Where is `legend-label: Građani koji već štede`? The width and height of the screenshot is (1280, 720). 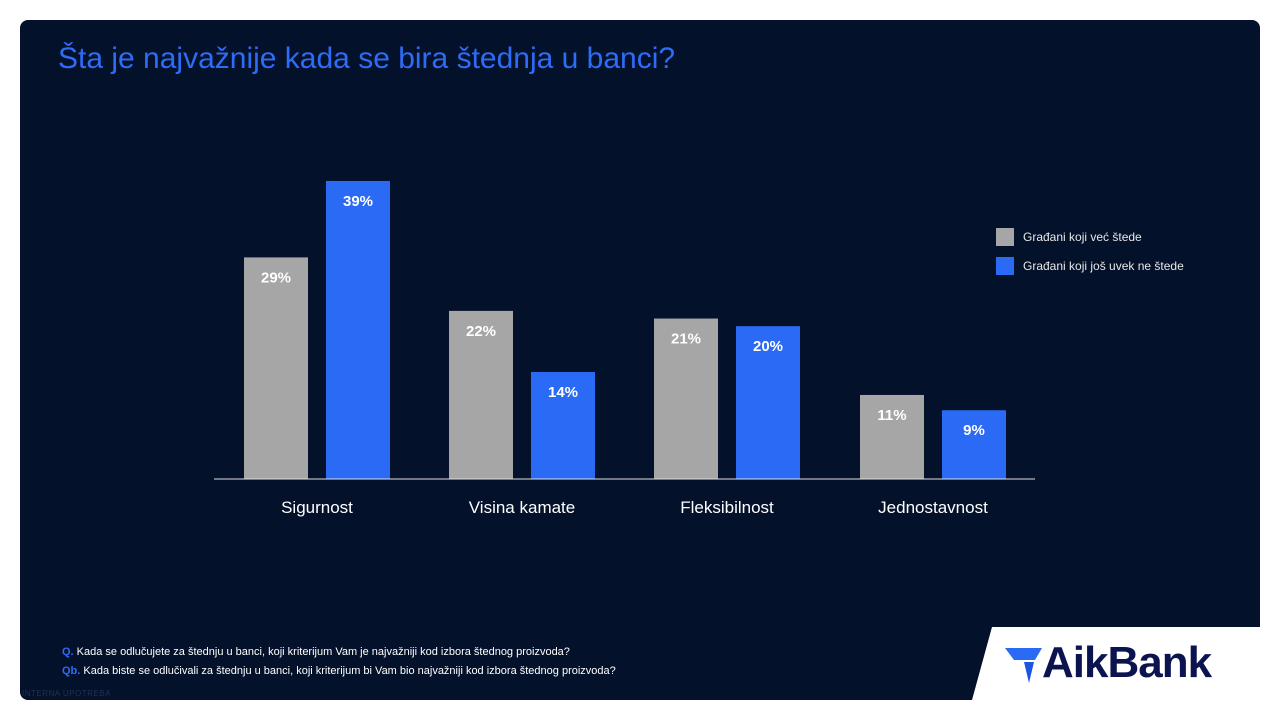 legend-label: Građani koji već štede is located at coordinates (1082, 237).